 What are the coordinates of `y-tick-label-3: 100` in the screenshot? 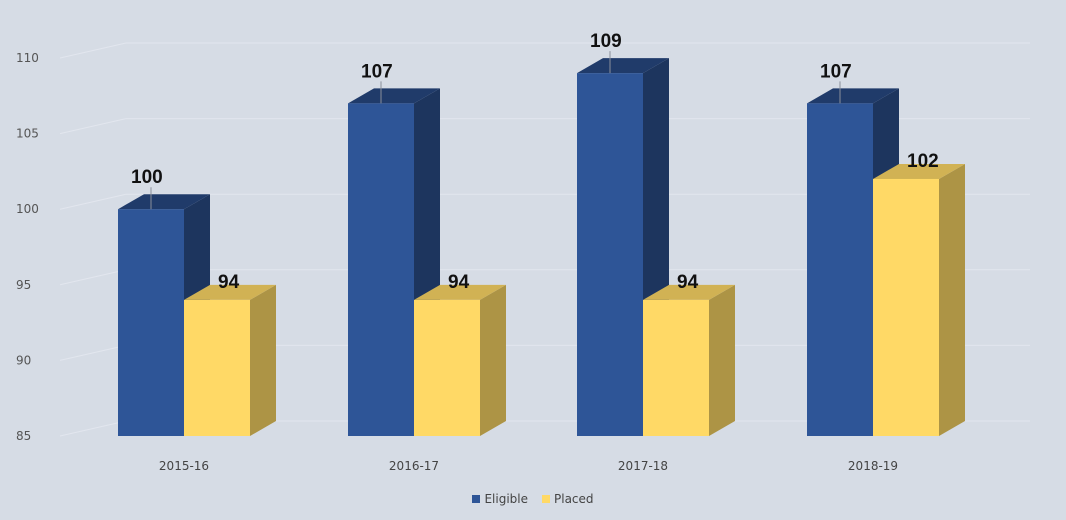 It's located at (27, 209).